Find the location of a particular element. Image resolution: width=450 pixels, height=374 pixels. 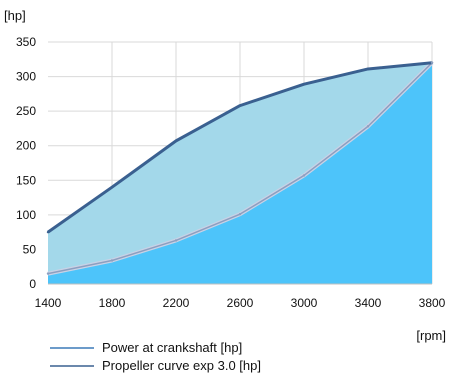

x-tick-label: 3000 is located at coordinates (304, 303).